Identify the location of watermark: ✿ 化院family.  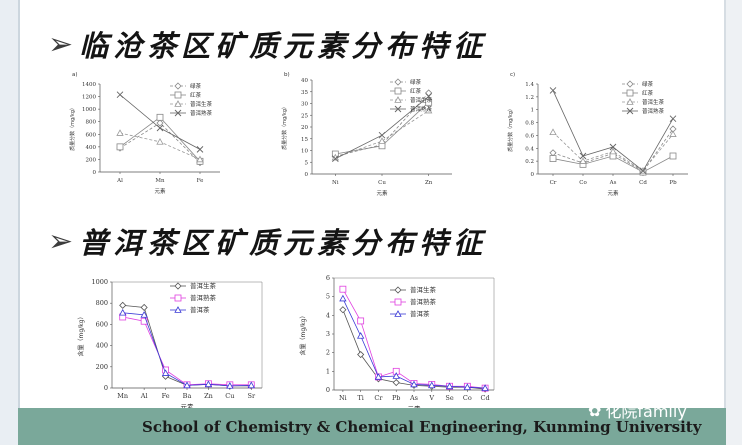
(637, 410).